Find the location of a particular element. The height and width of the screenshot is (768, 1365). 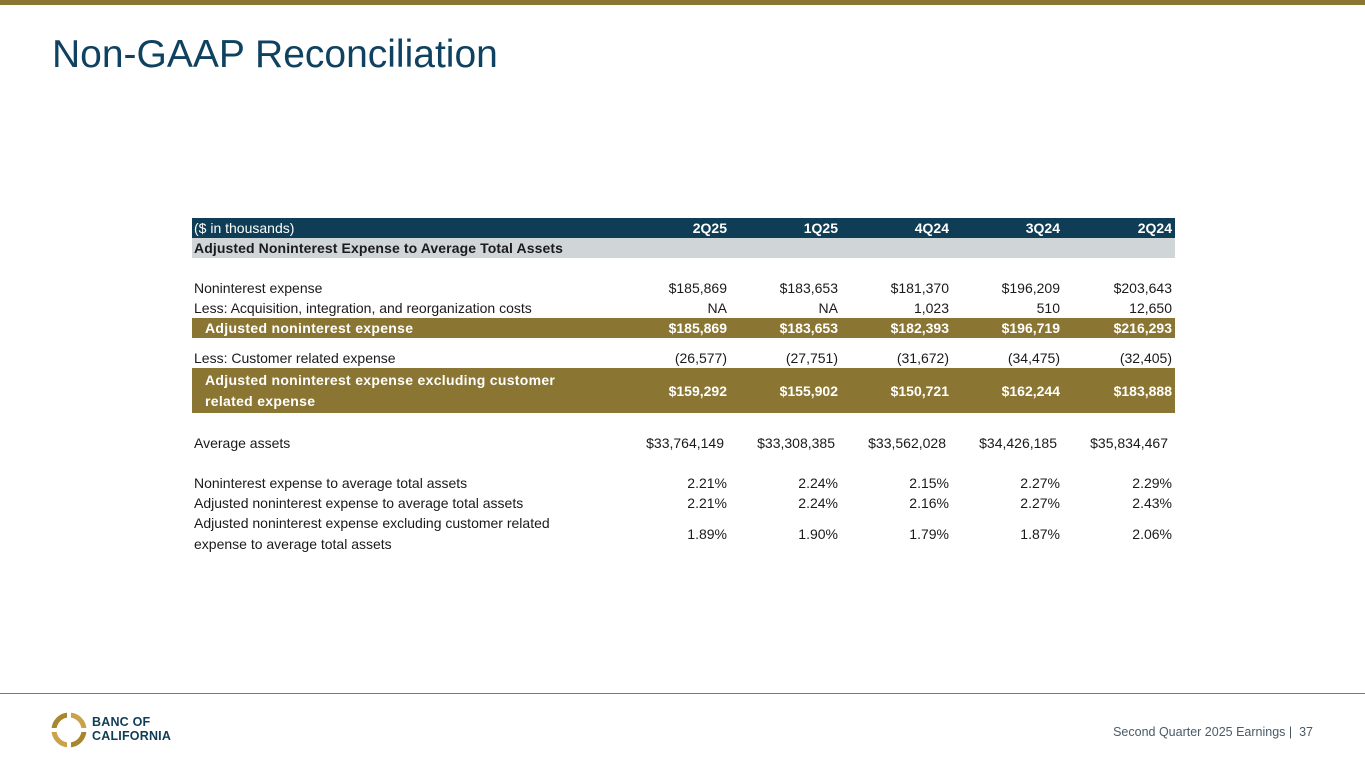

row-value: 2.43% is located at coordinates (1152, 503).